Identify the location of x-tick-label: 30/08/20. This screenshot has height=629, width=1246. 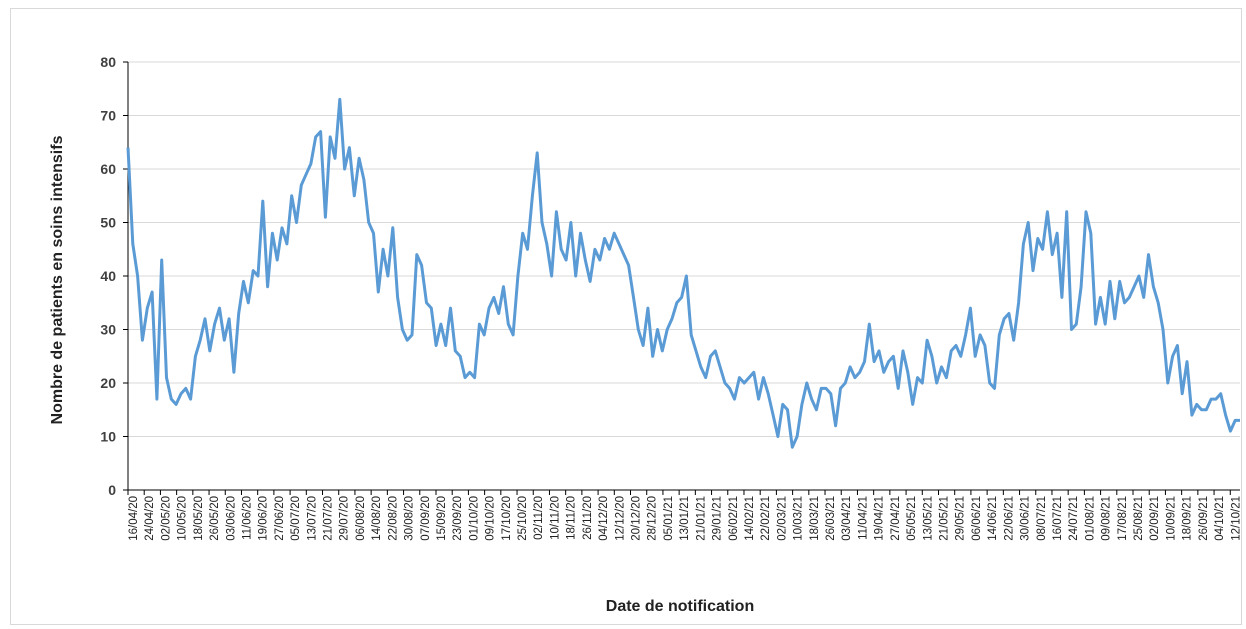
(410, 518).